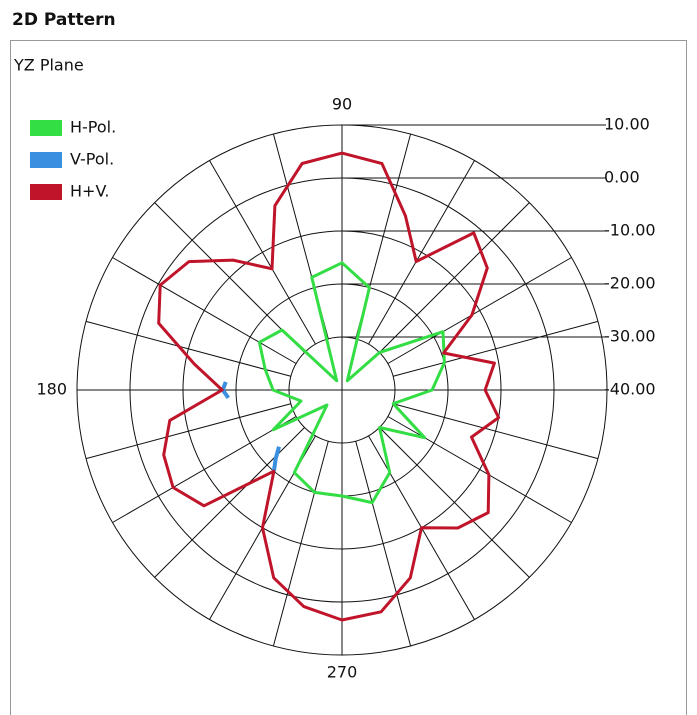  I want to click on r-tick-label: -30.00, so click(630, 336).